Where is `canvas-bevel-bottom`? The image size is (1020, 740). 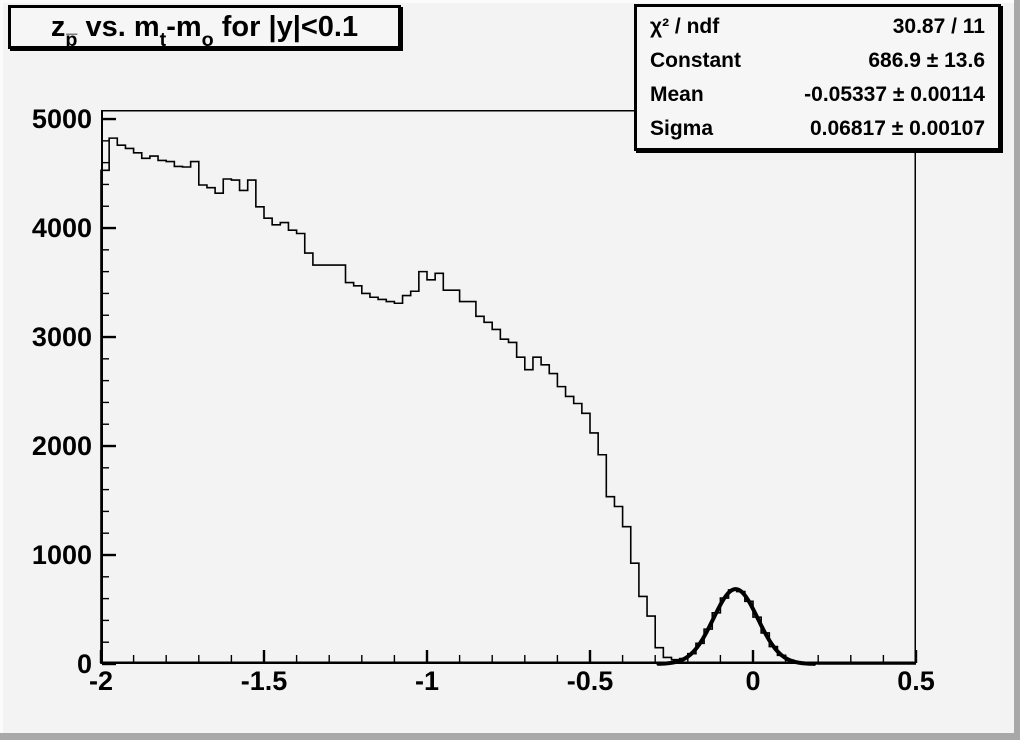 canvas-bevel-bottom is located at coordinates (510, 736).